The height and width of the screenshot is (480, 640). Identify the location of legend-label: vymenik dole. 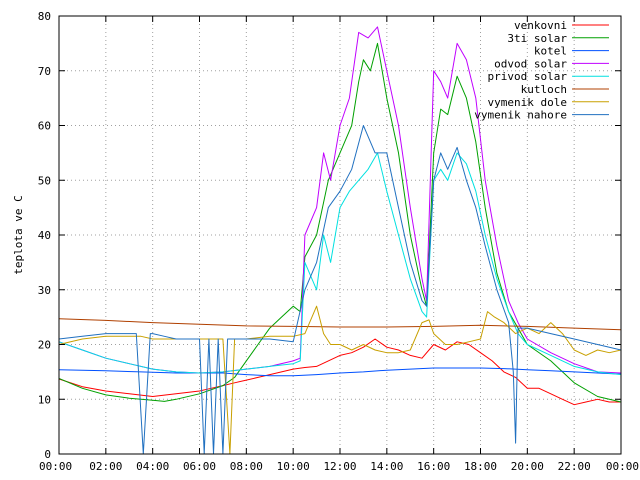
(527, 102).